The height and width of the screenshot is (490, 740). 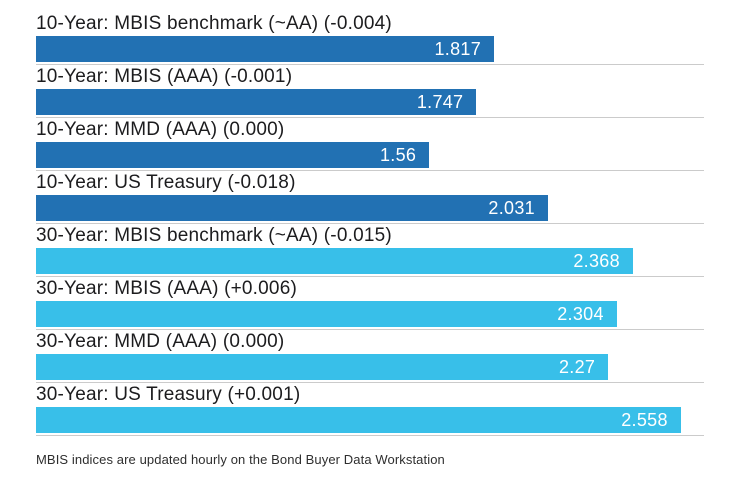 I want to click on bar-track: 2.27, so click(x=370, y=367).